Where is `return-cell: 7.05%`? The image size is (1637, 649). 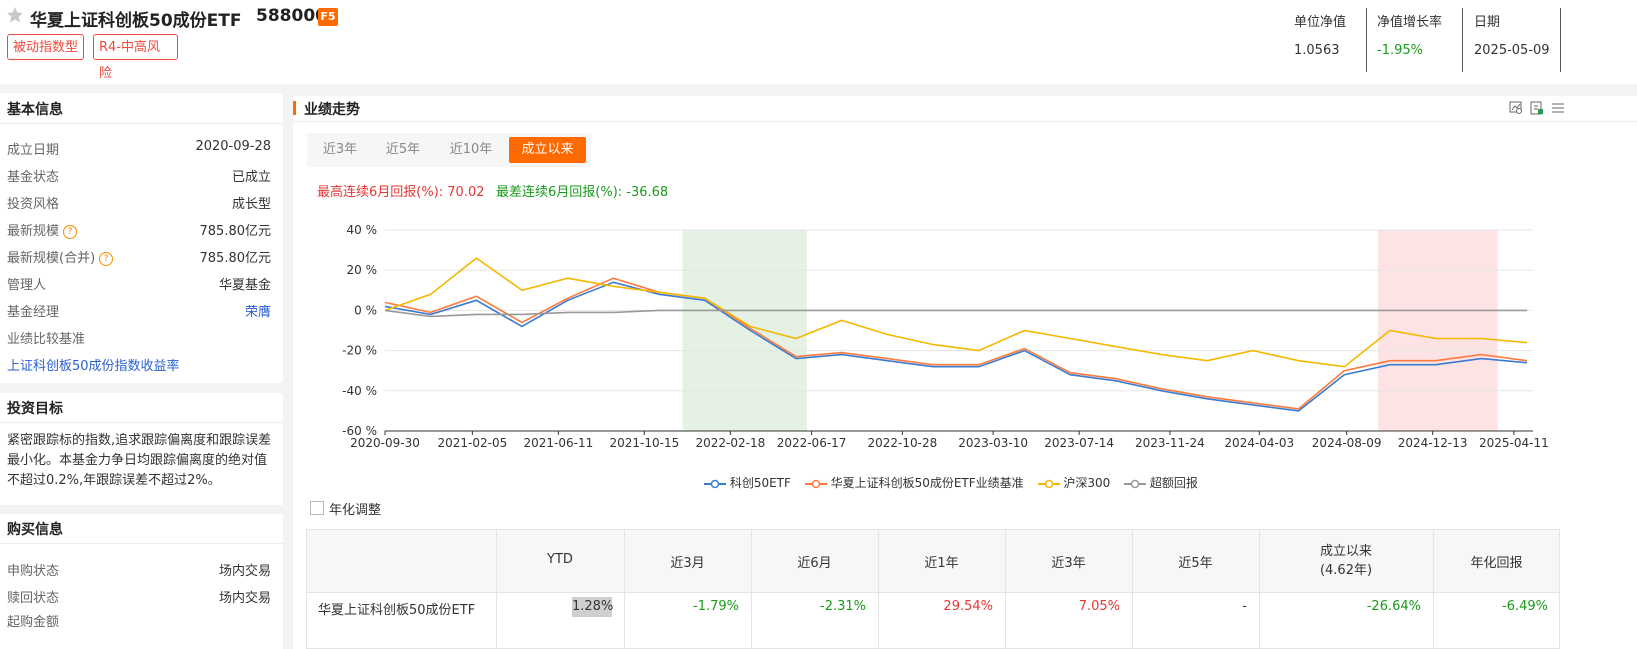 return-cell: 7.05% is located at coordinates (1099, 606).